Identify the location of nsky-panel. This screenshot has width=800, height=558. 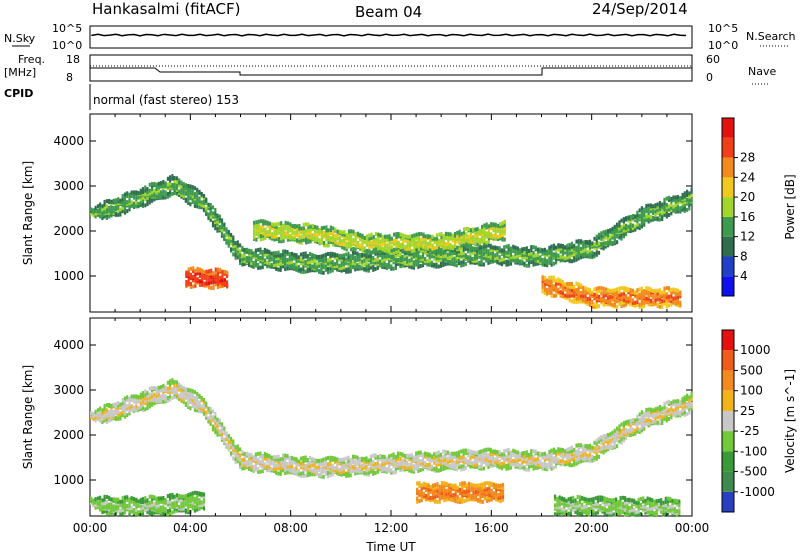
(391, 37).